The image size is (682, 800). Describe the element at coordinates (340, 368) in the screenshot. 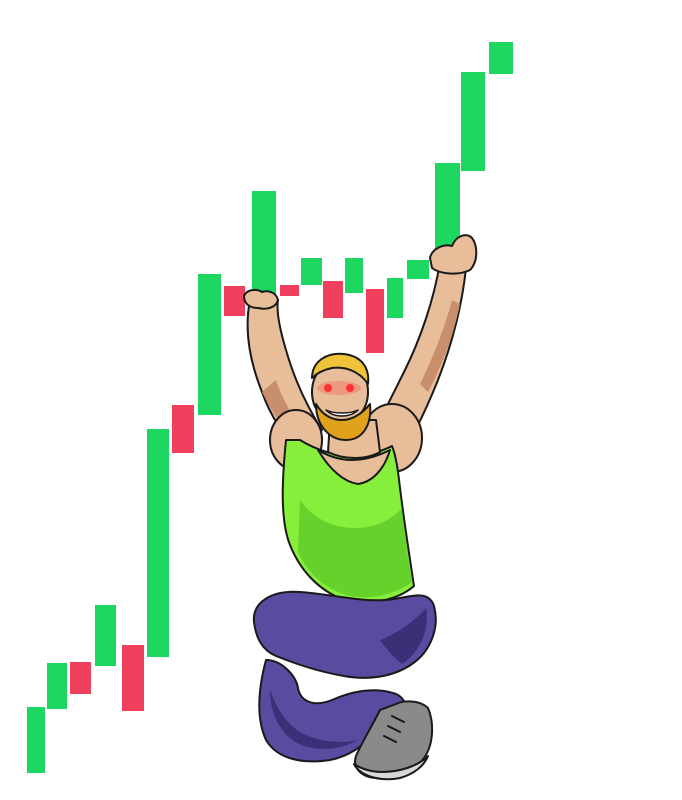

I see `hair` at that location.